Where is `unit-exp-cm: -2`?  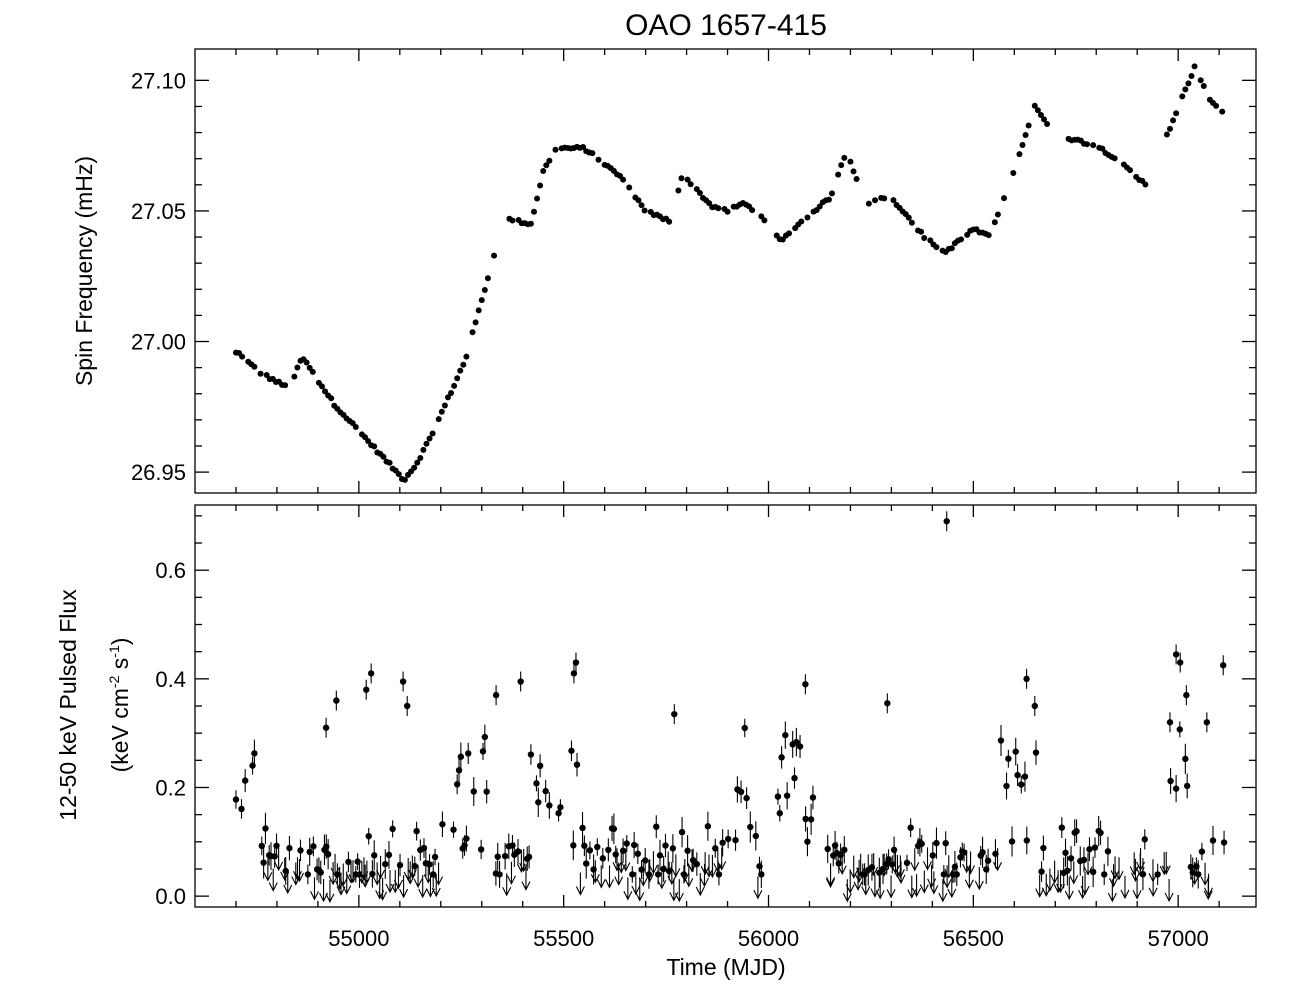
unit-exp-cm: -2 is located at coordinates (114, 681).